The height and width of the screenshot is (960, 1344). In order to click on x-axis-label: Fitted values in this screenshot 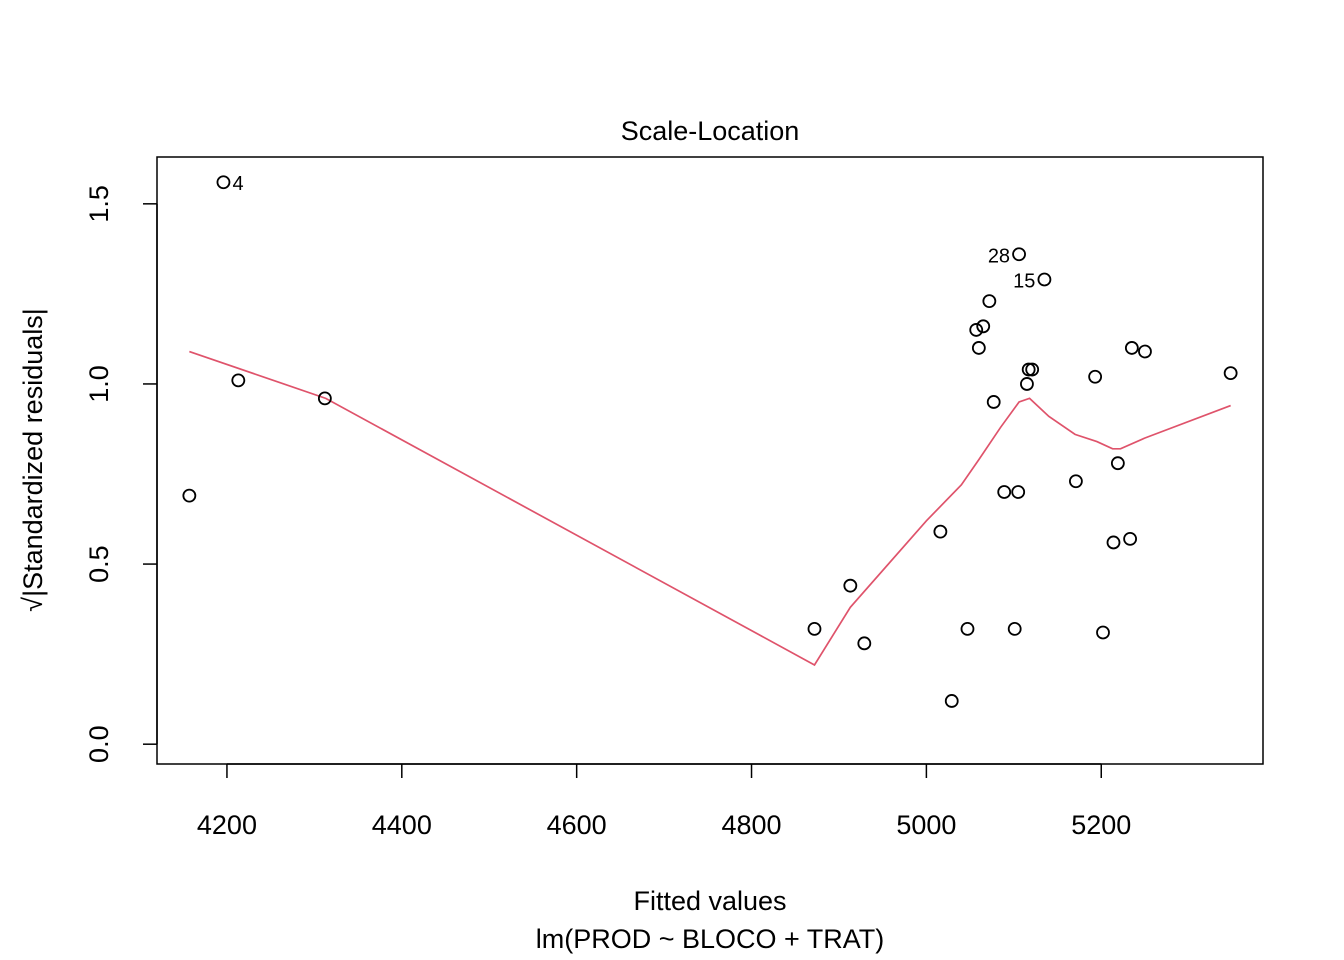, I will do `click(709, 901)`.